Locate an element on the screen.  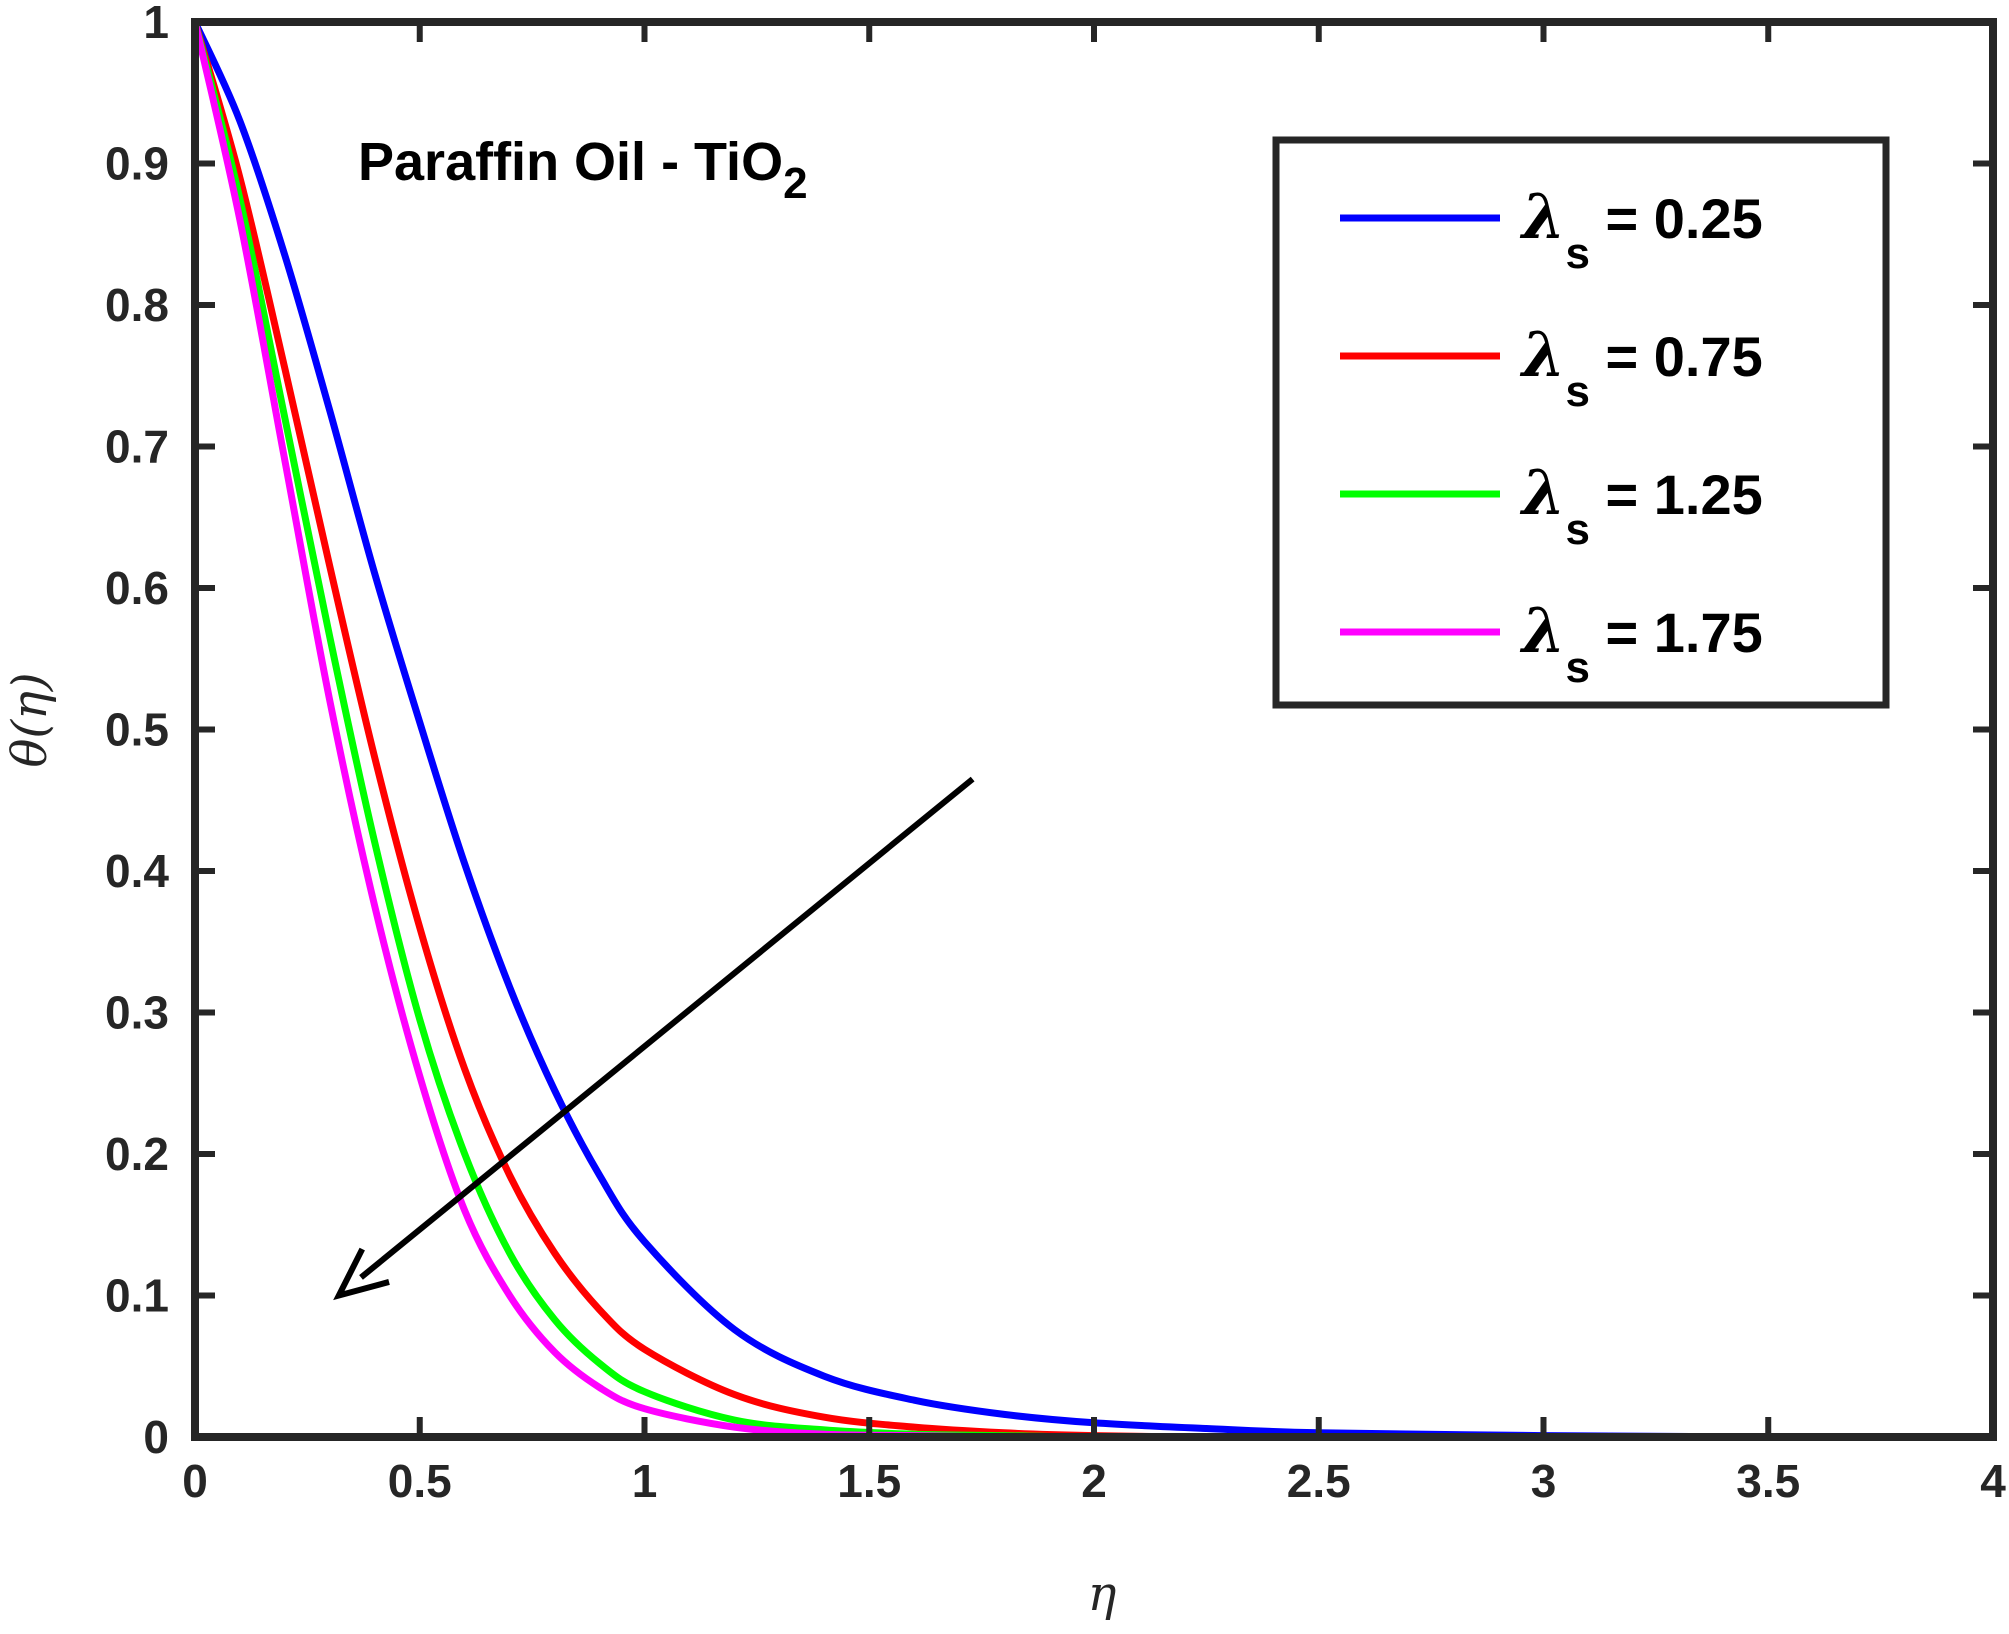
y-tick-label: 0.1 is located at coordinates (137, 1296).